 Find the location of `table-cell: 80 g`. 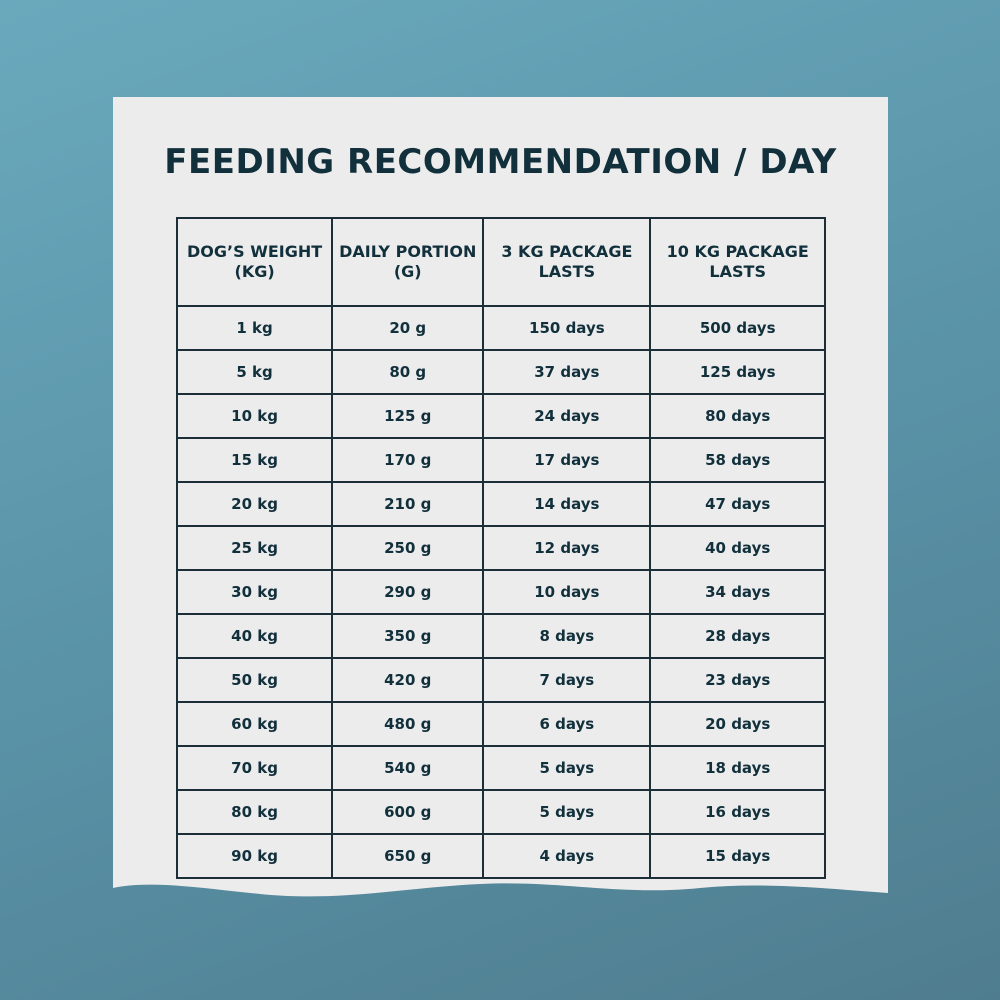

table-cell: 80 g is located at coordinates (408, 372).